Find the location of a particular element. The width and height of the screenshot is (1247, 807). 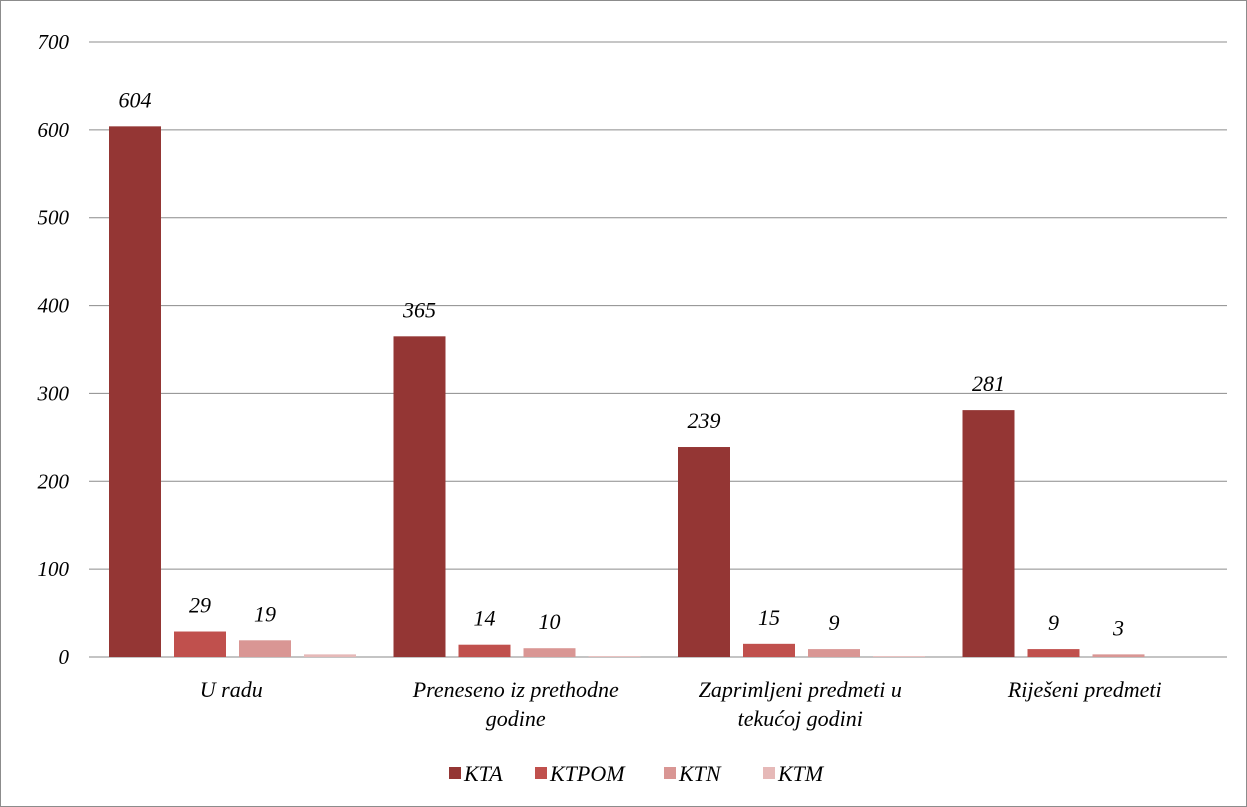

category-label: Zaprimljeni predmeti u is located at coordinates (800, 689).